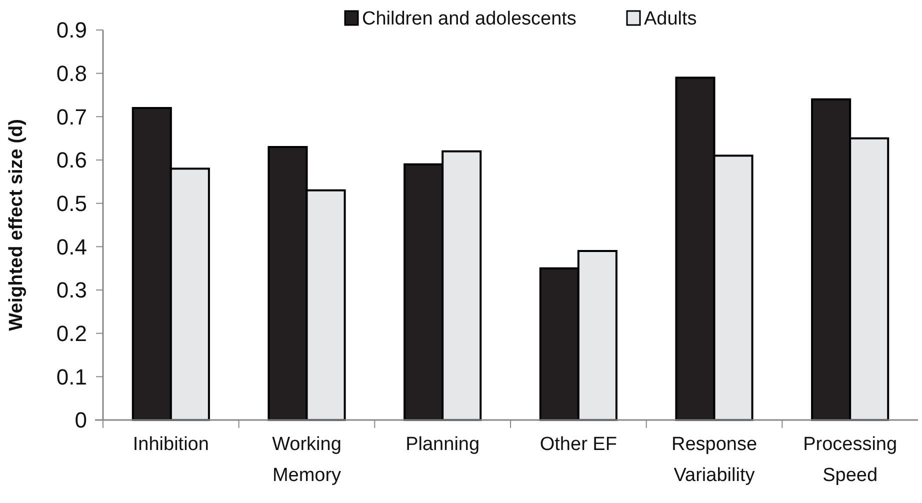 This screenshot has height=503, width=922. Describe the element at coordinates (80, 420) in the screenshot. I see `y-tick-label: 0` at that location.